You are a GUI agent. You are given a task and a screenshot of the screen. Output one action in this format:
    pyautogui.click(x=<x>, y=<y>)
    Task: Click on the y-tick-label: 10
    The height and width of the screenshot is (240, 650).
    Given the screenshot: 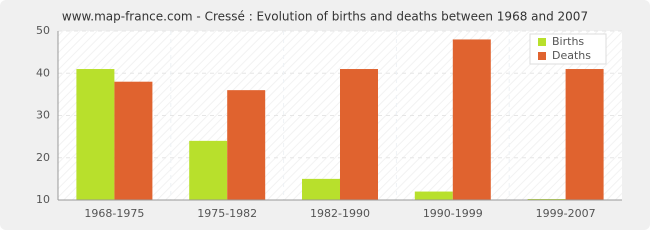 What is the action you would take?
    pyautogui.click(x=43, y=199)
    